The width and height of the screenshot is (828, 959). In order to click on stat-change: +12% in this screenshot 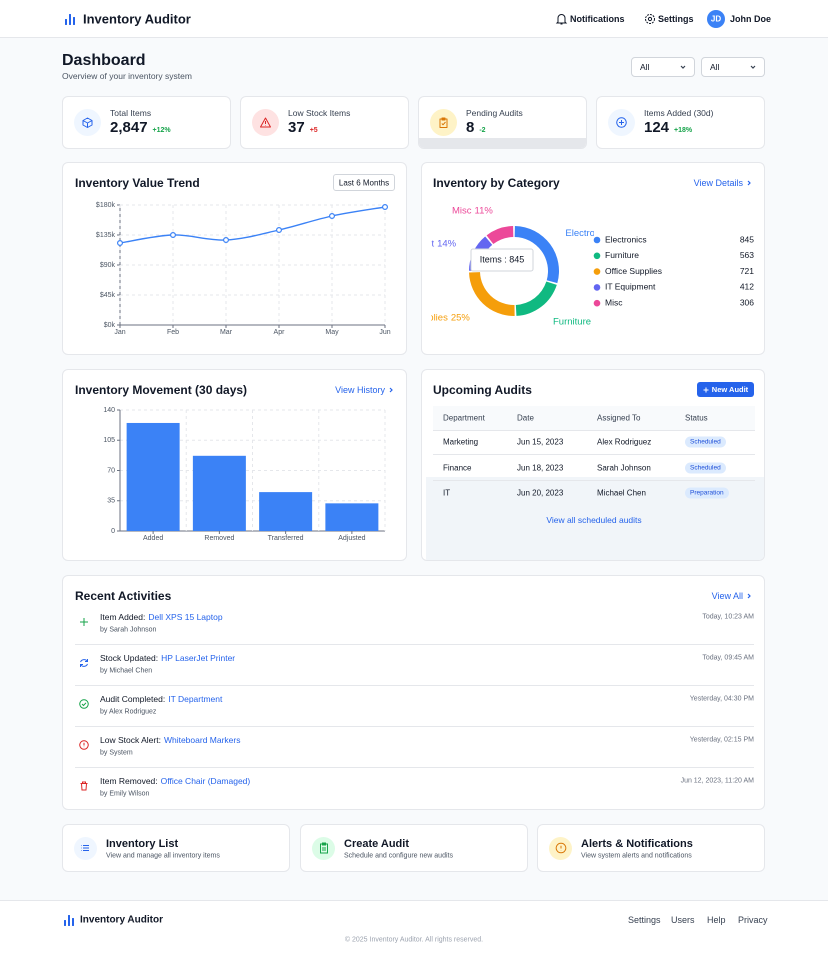, I will do `click(161, 130)`.